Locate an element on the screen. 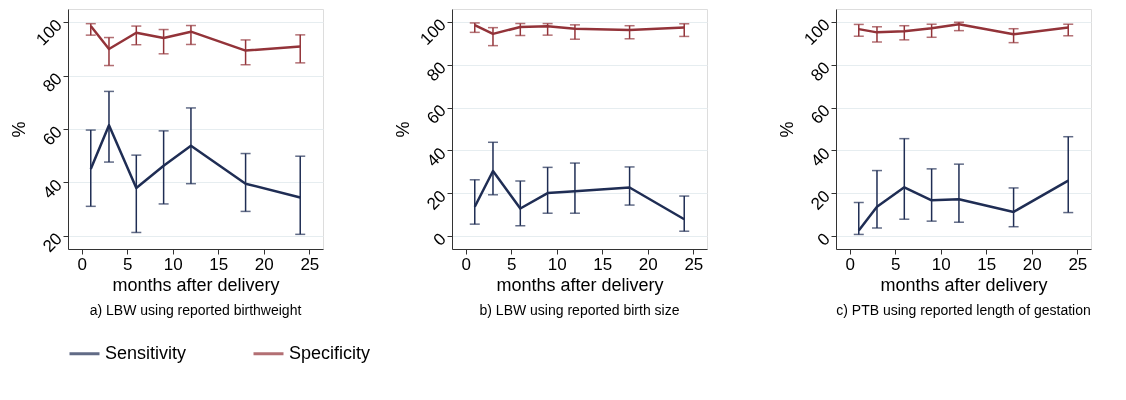 The height and width of the screenshot is (400, 1126). text: c) PTB using reported length of gestation is located at coordinates (963, 310).